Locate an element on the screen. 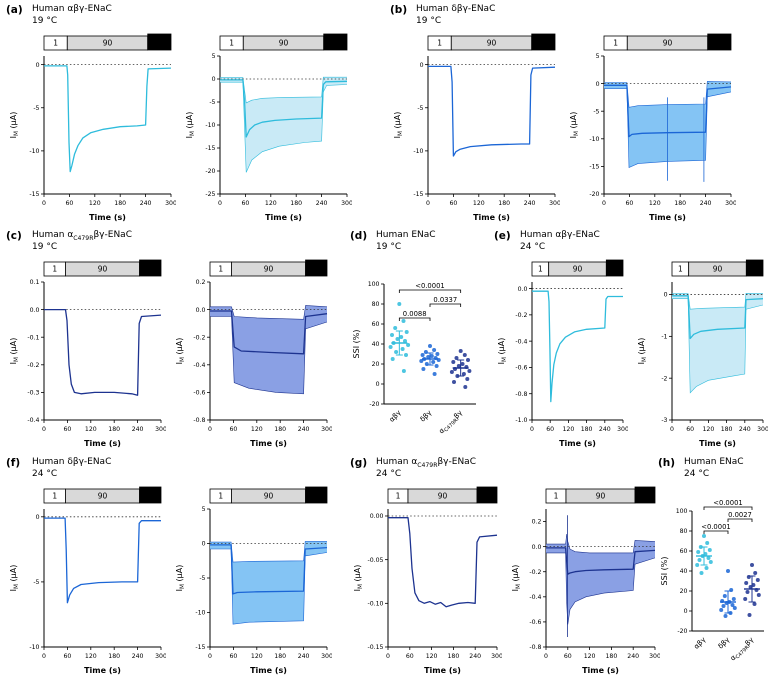 The image size is (772, 687). panel-h-label: (h) is located at coordinates (667, 463).